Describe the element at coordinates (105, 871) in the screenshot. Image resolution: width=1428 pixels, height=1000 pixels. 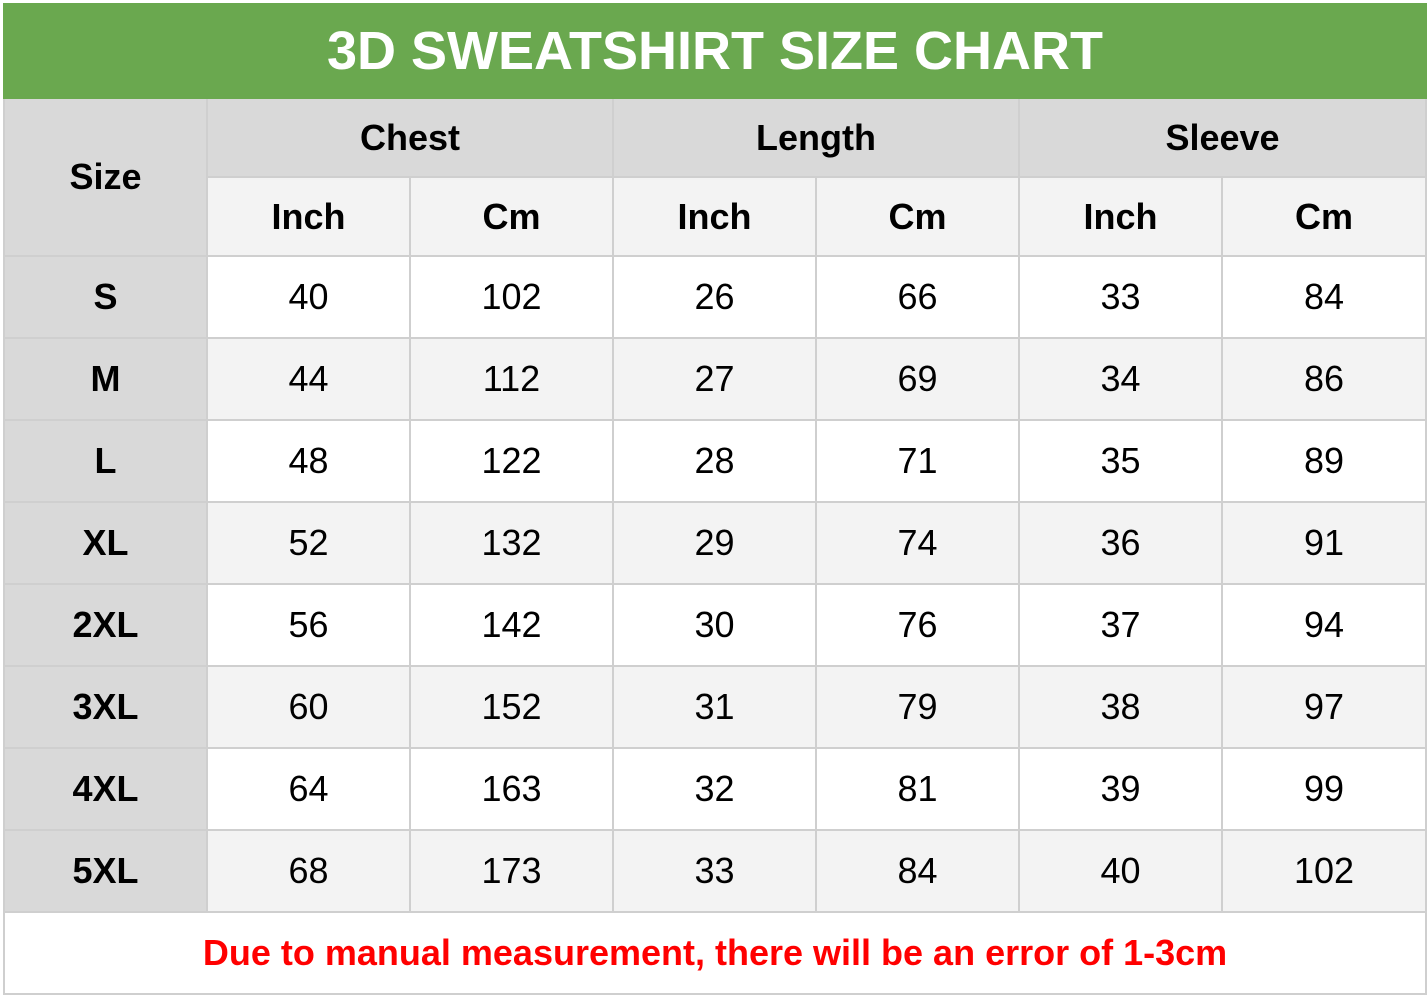
I see `size-cell: 5XL` at that location.